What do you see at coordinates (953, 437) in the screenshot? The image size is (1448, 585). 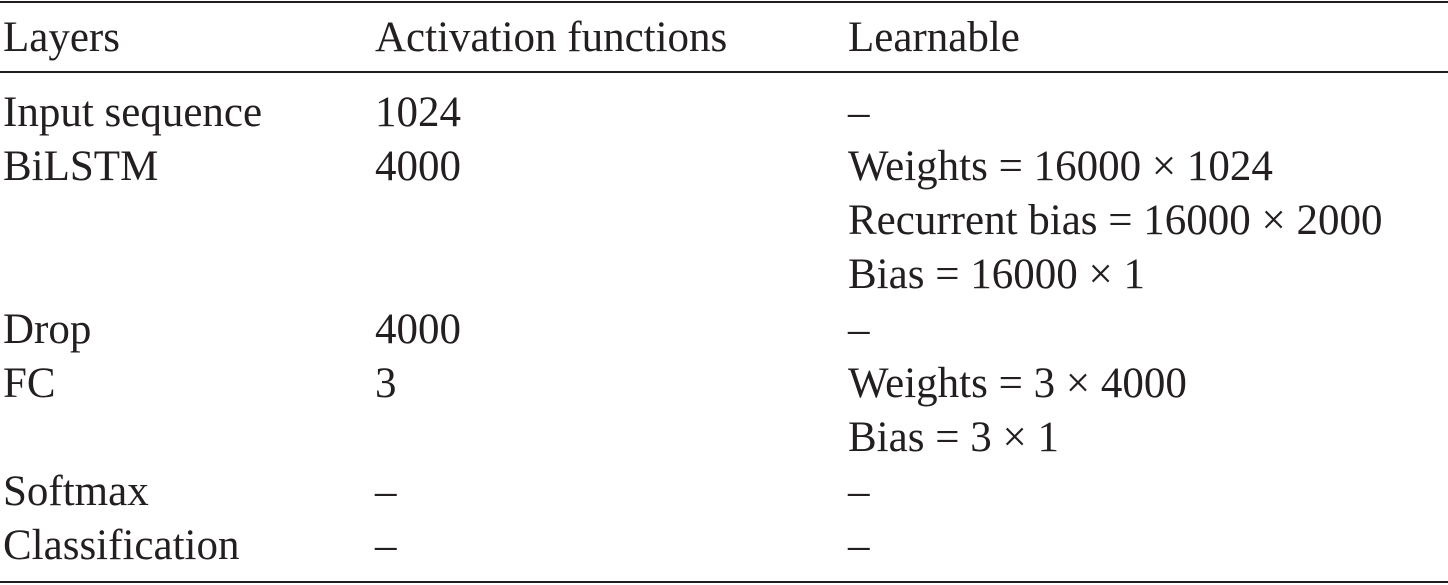 I see `learnable-line: Bias = 3 × 1` at bounding box center [953, 437].